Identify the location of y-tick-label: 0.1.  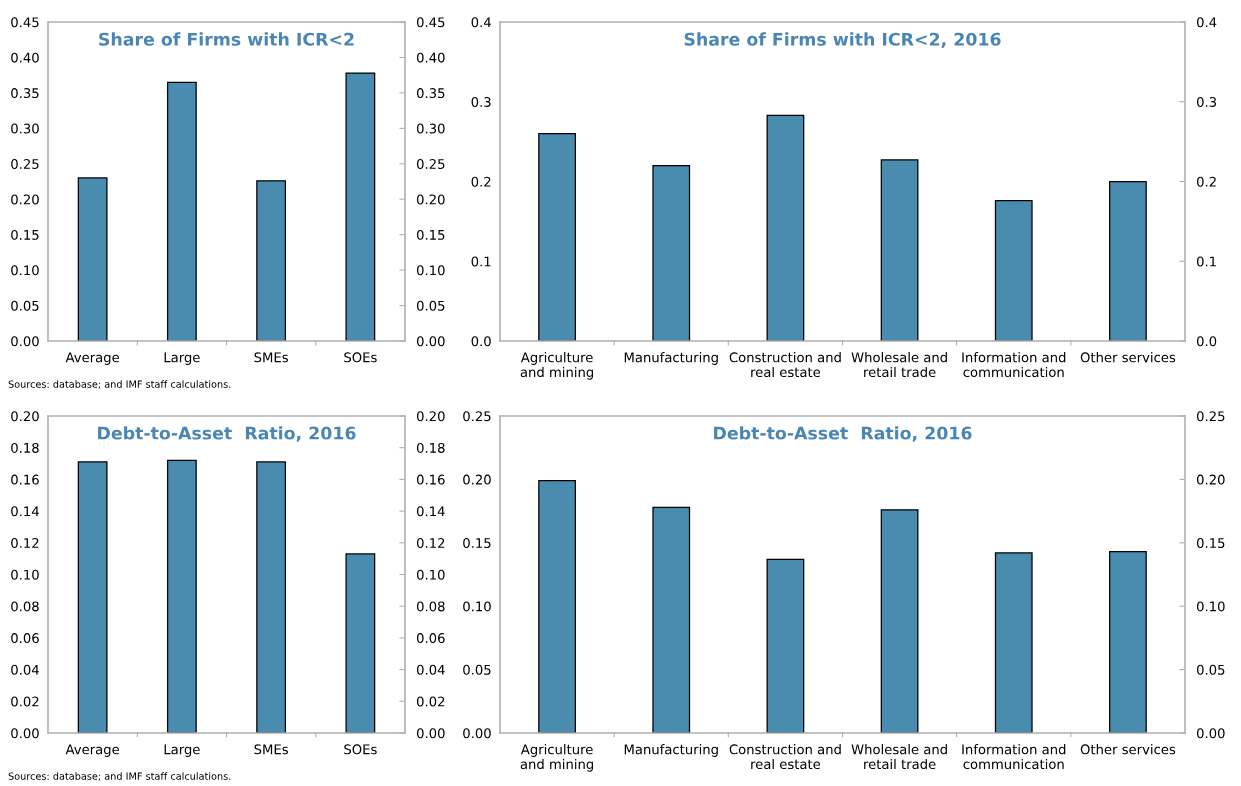
(481, 261).